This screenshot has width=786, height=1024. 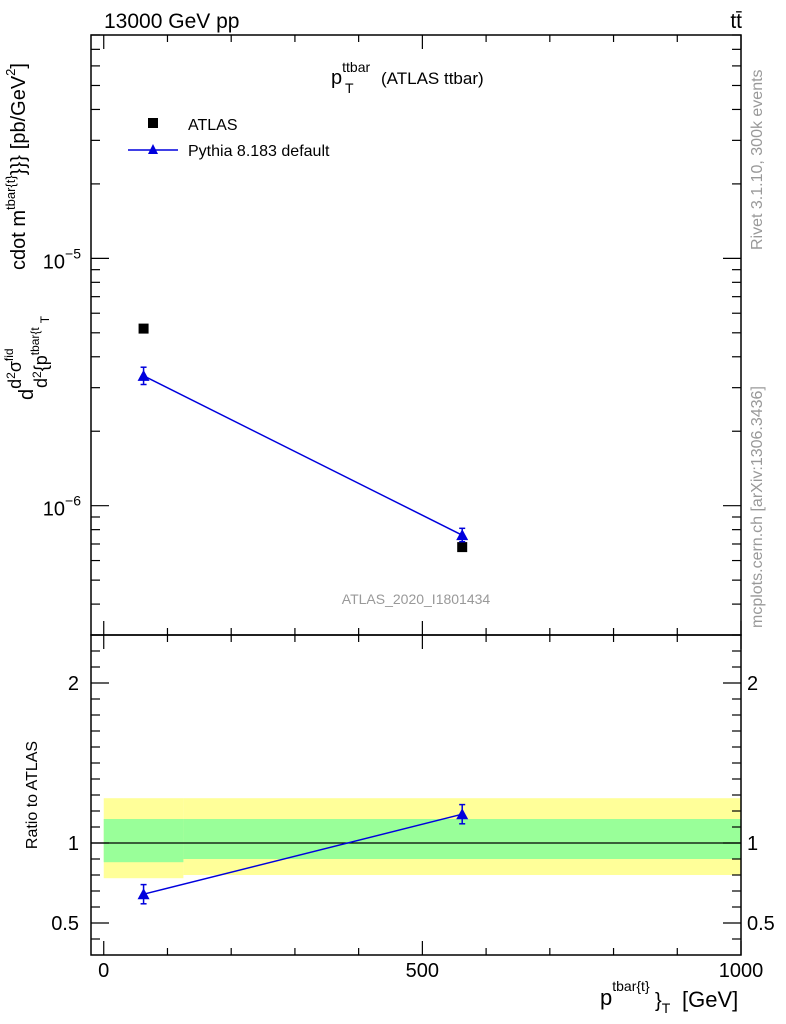 What do you see at coordinates (356, 67) in the screenshot?
I see `title-sup: ttbar` at bounding box center [356, 67].